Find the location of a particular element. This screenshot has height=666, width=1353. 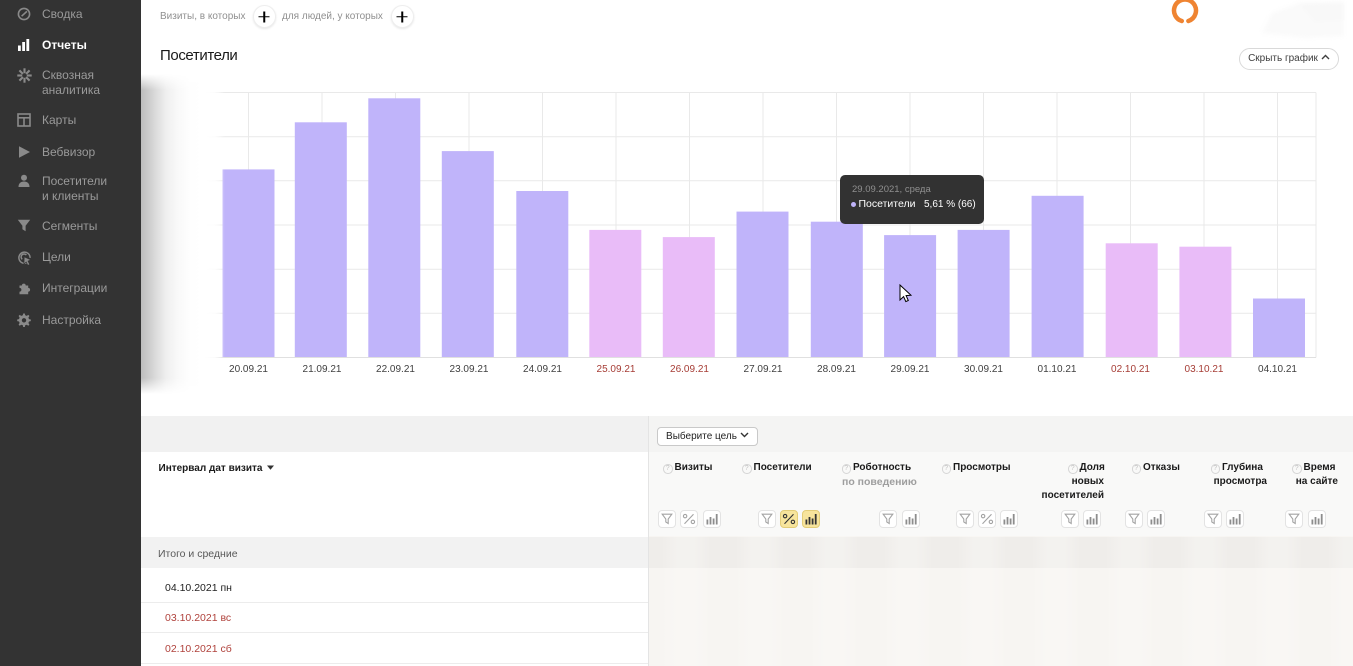

svg-text: 30.09.21 is located at coordinates (983, 369).